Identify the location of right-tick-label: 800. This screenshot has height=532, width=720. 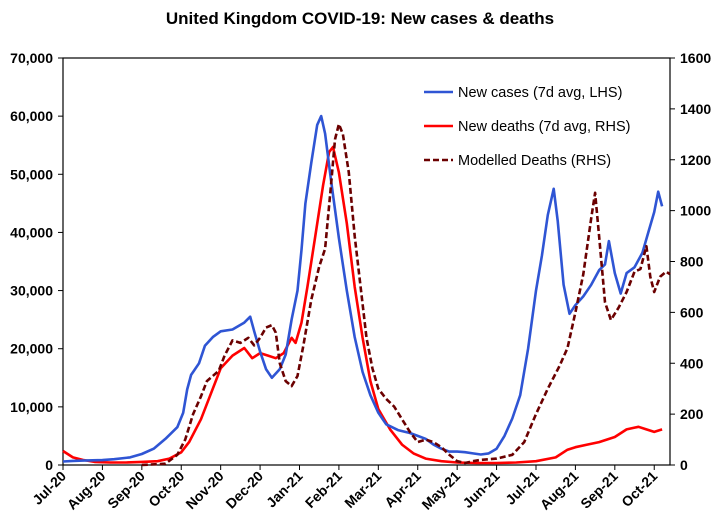
(692, 262).